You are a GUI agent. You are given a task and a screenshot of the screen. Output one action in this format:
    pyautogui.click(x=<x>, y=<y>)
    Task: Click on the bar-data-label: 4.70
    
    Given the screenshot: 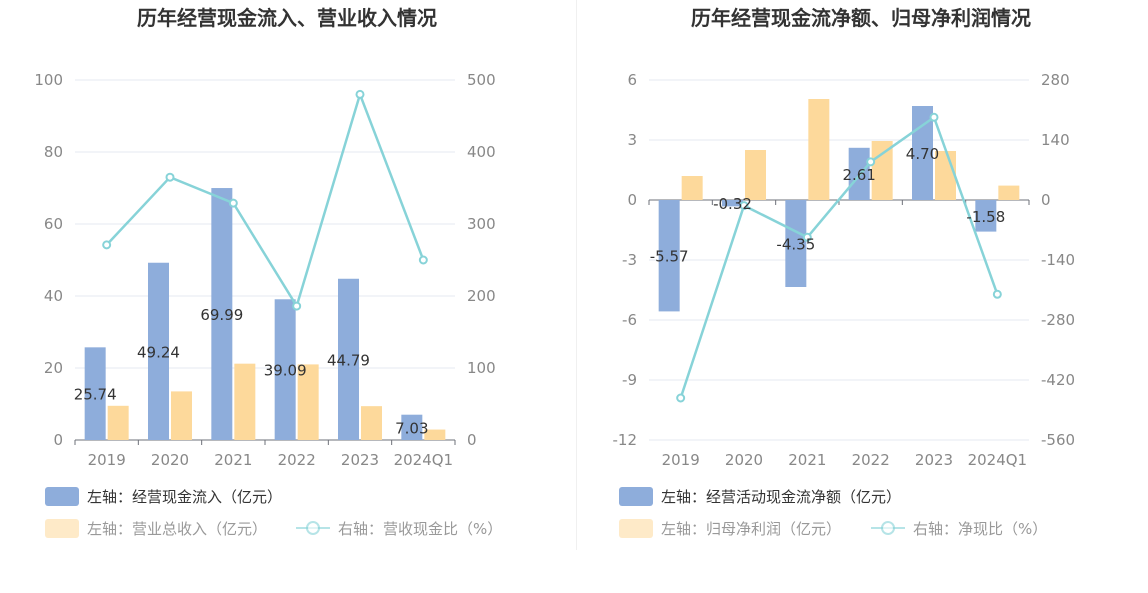 What is the action you would take?
    pyautogui.click(x=922, y=154)
    